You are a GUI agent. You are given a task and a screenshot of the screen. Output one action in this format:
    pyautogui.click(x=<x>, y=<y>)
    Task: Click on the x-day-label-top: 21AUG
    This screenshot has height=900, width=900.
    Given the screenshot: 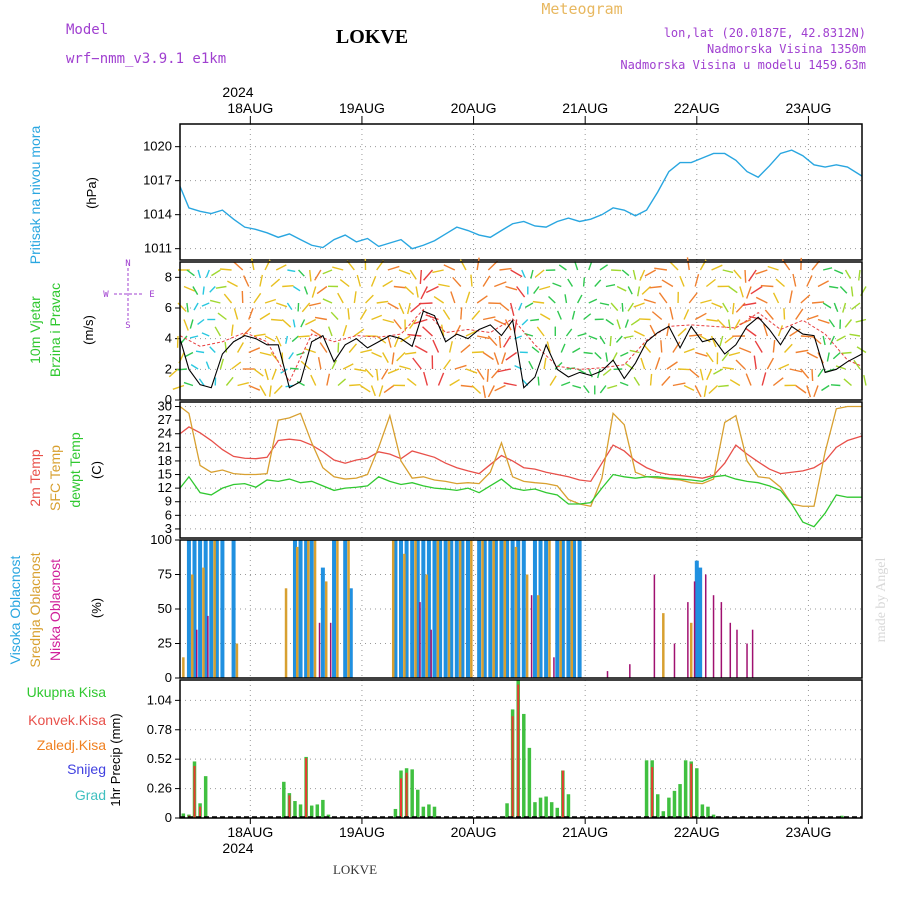 What is the action you would take?
    pyautogui.click(x=585, y=108)
    